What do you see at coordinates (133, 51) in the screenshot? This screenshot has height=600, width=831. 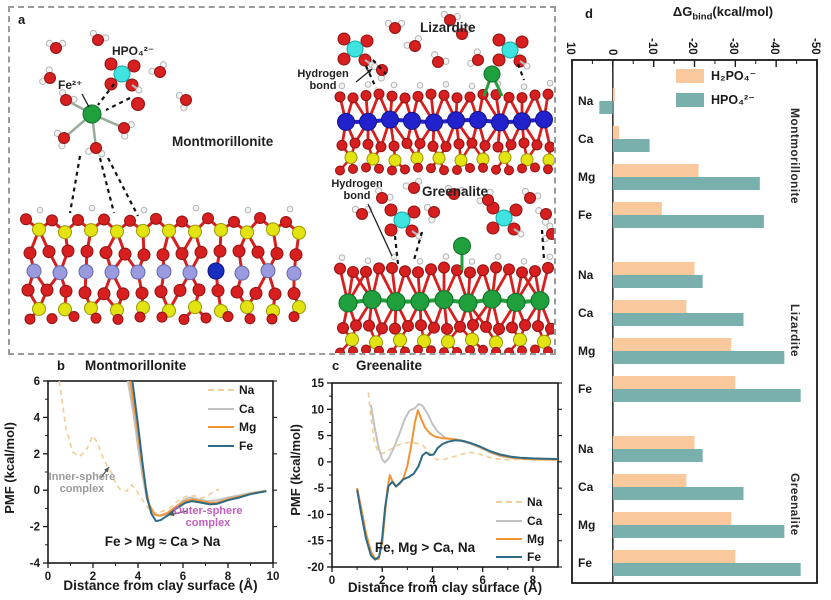 I see `hpo4-molecule-label: HPO₄²⁻` at bounding box center [133, 51].